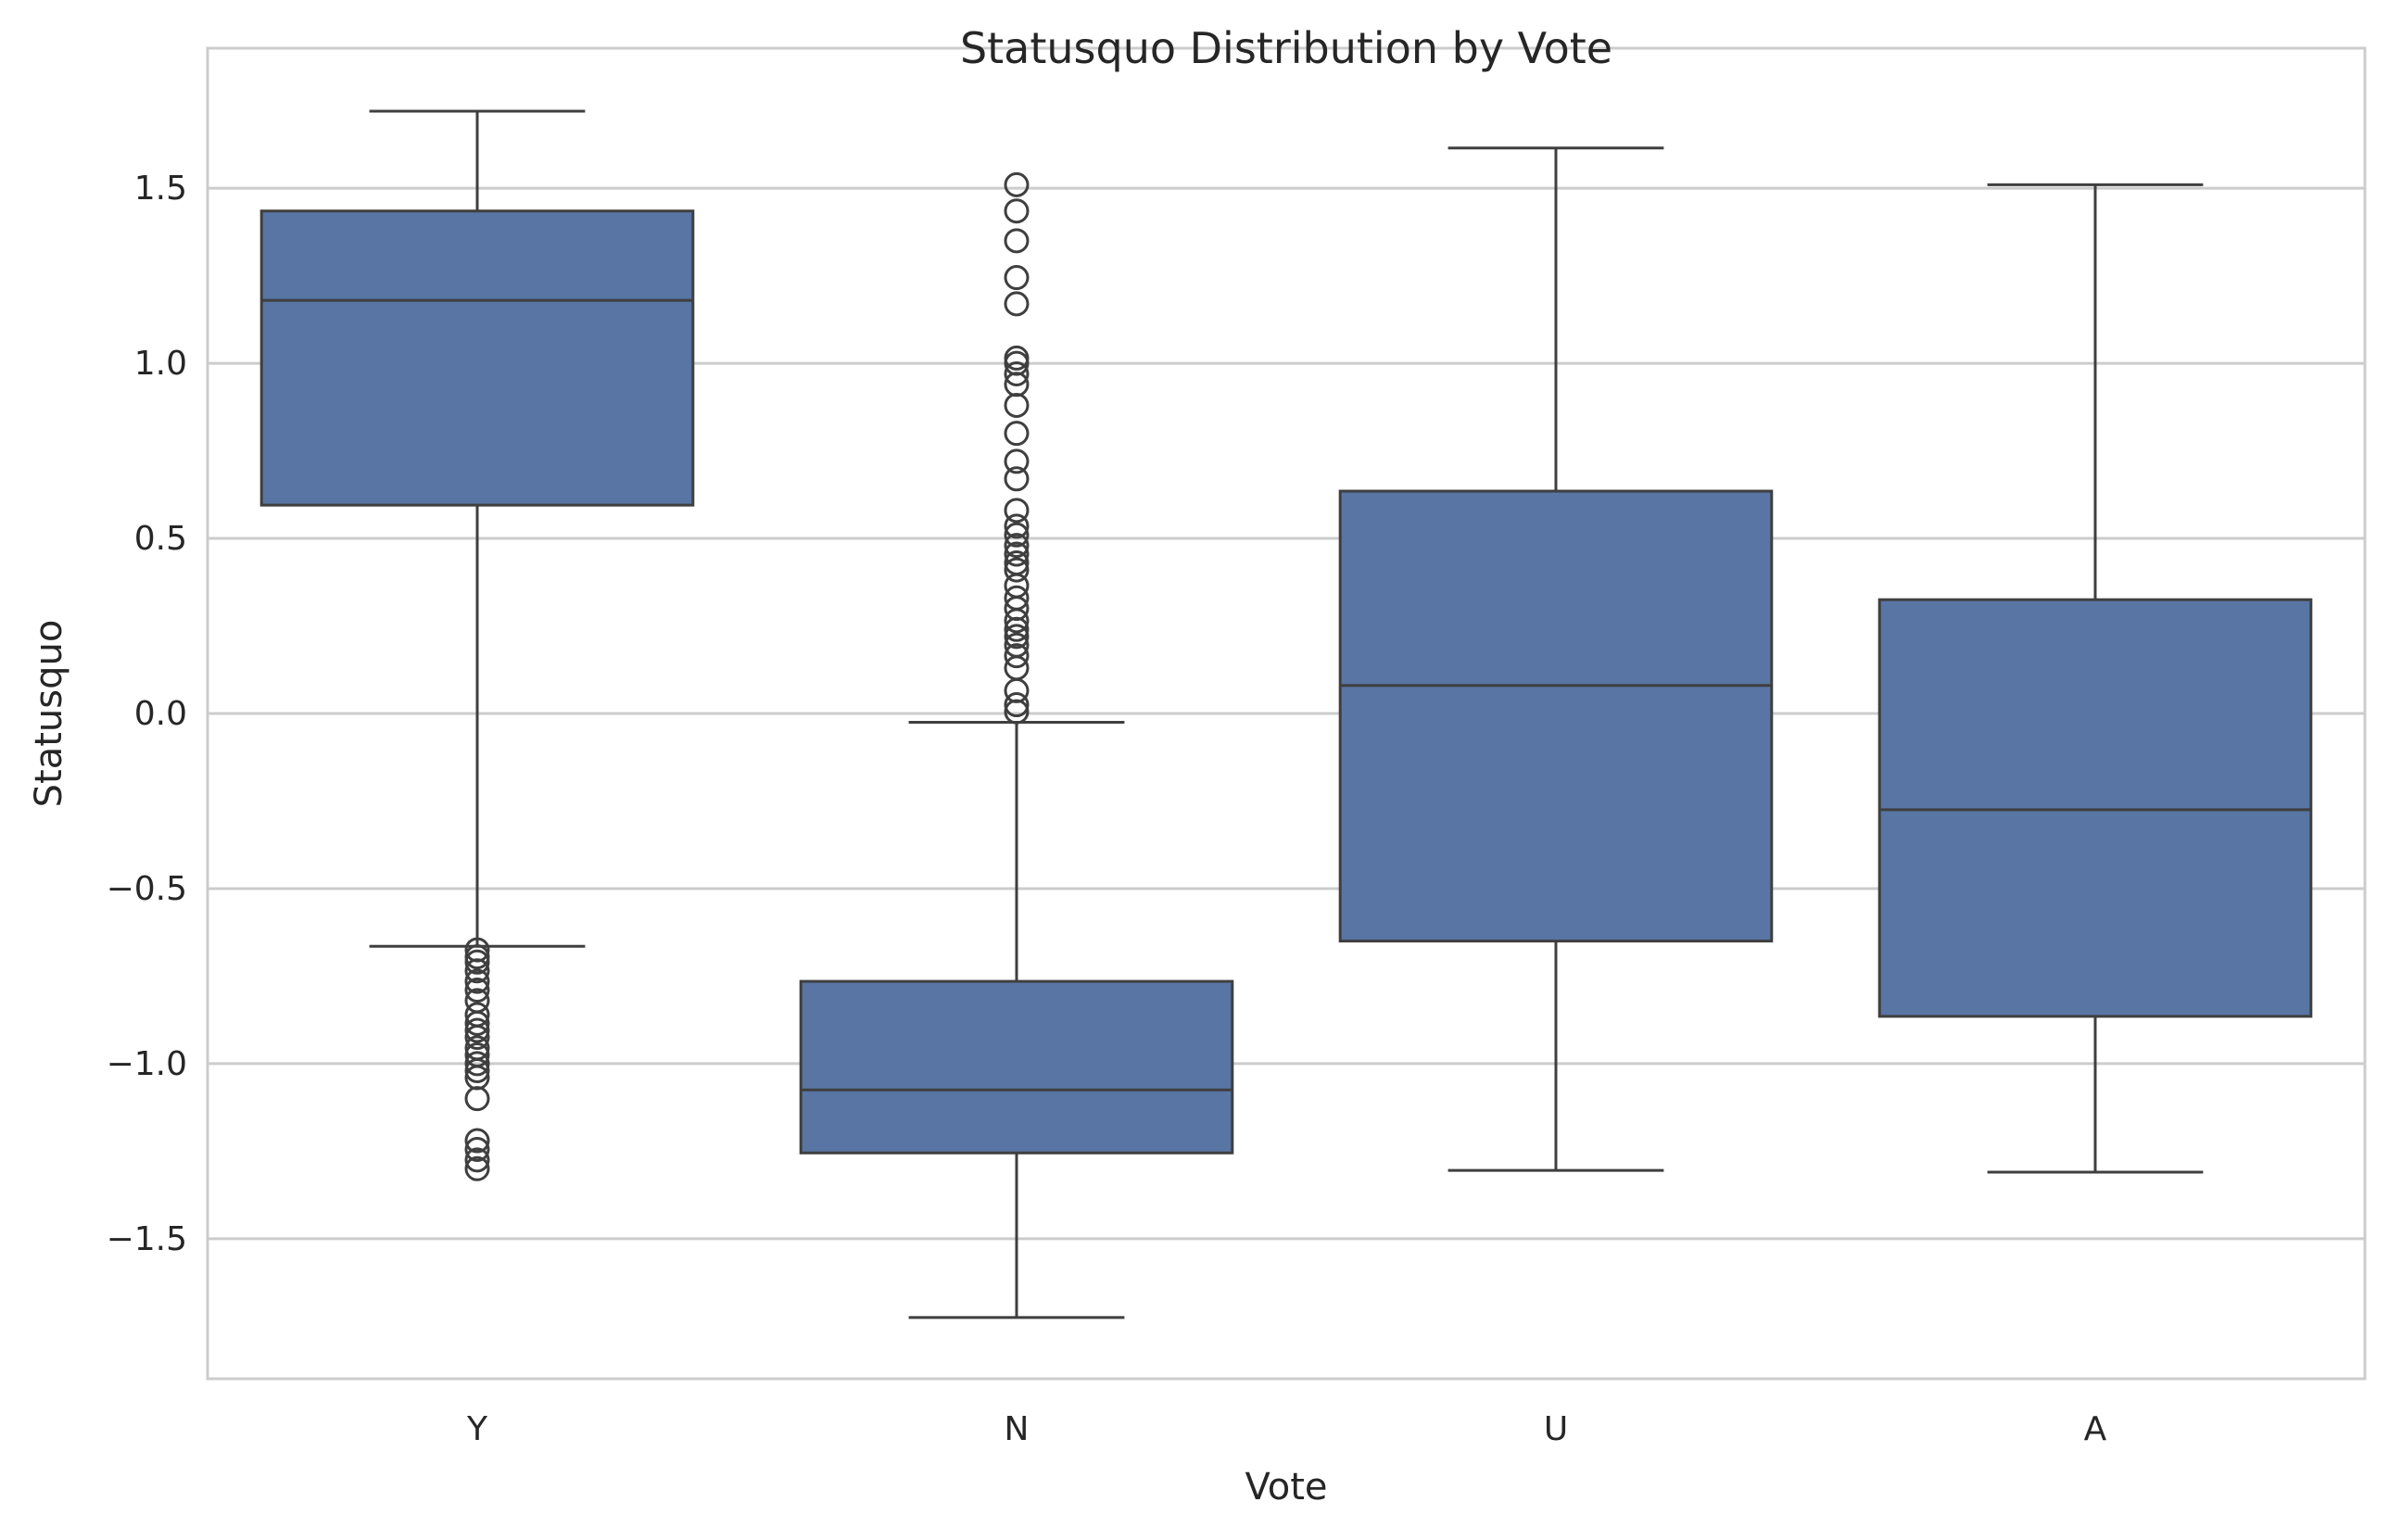 This screenshot has height=1540, width=2389. What do you see at coordinates (160, 189) in the screenshot?
I see `y-tick-label: 1.5` at bounding box center [160, 189].